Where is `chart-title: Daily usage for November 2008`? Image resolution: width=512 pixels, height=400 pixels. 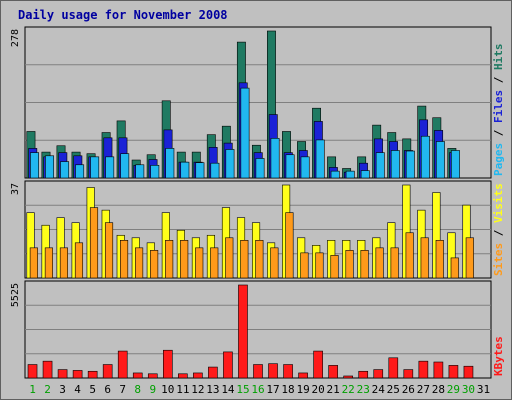 chart-title: Daily usage for November 2008 is located at coordinates (123, 15).